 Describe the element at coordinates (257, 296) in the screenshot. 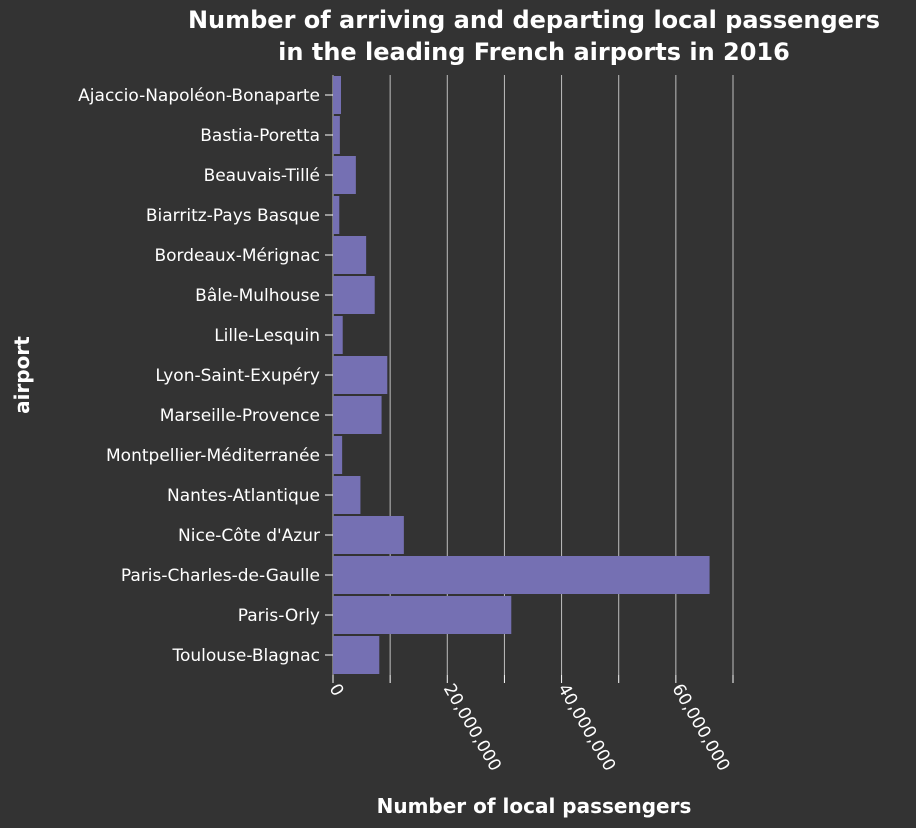

I see `y-tick-label: Bâle-Mulhouse` at that location.